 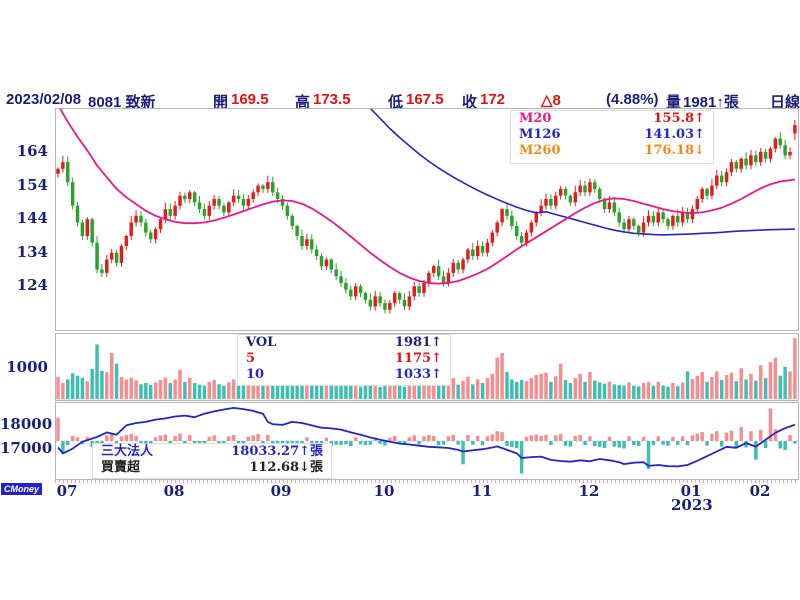 What do you see at coordinates (692, 505) in the screenshot?
I see `x-axis-year-label: 2023` at bounding box center [692, 505].